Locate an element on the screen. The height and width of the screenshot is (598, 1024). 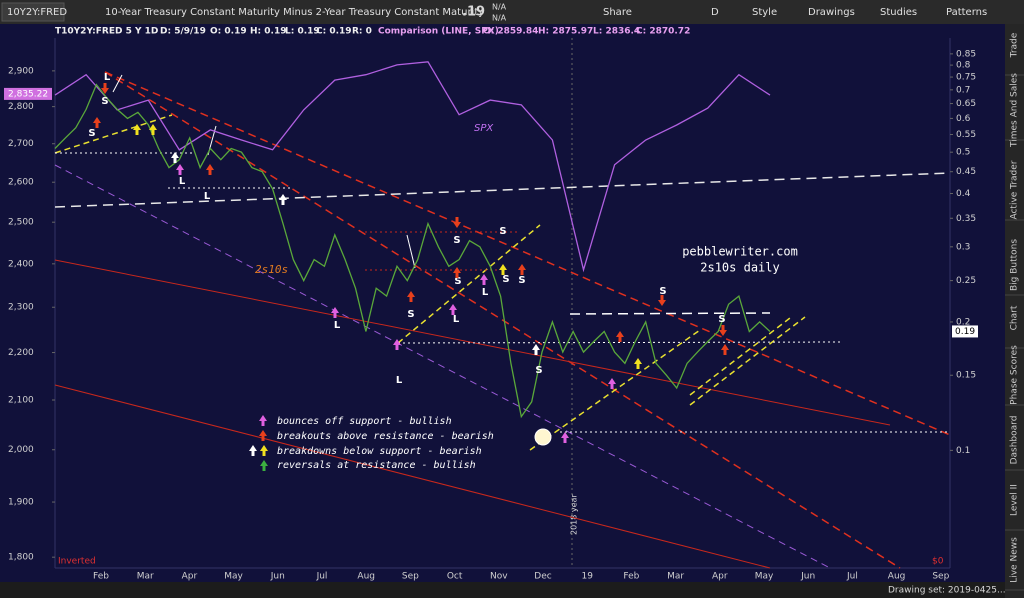
bottom-marker is located at coordinates (543, 437).